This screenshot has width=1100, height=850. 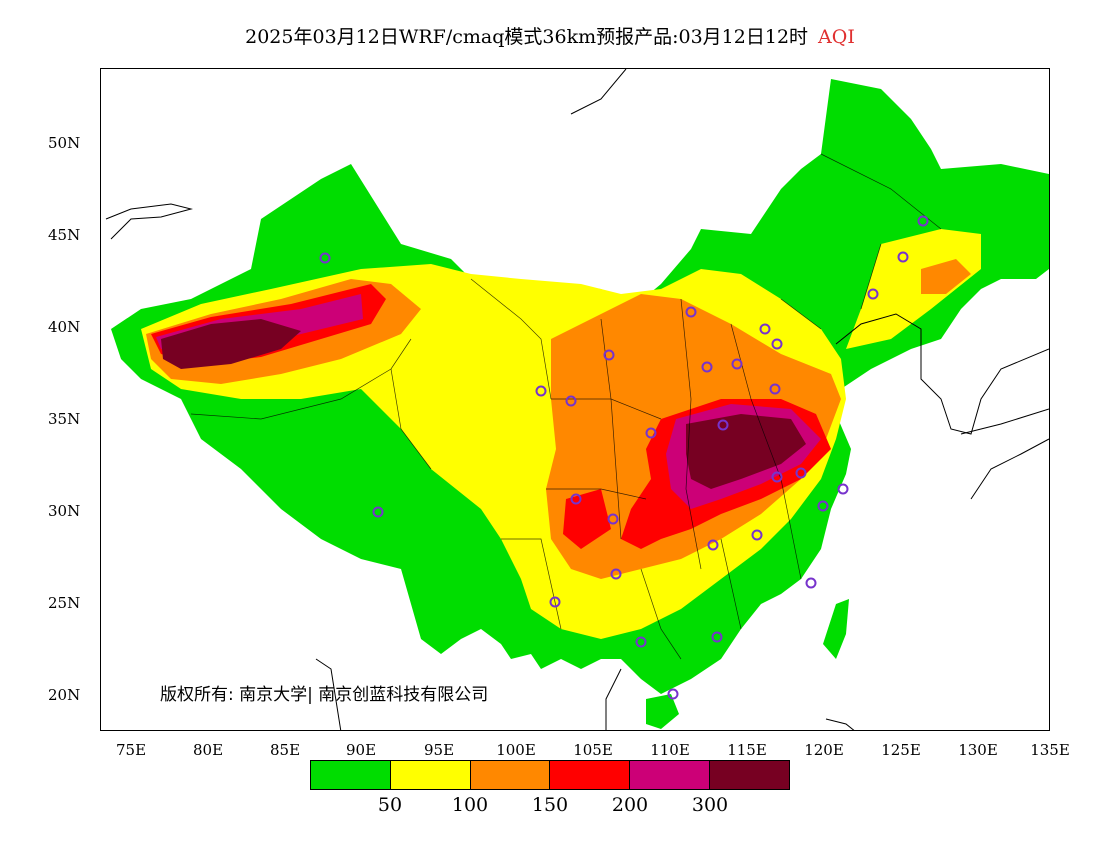 I want to click on lon-label-130e: 130E, so click(x=978, y=750).